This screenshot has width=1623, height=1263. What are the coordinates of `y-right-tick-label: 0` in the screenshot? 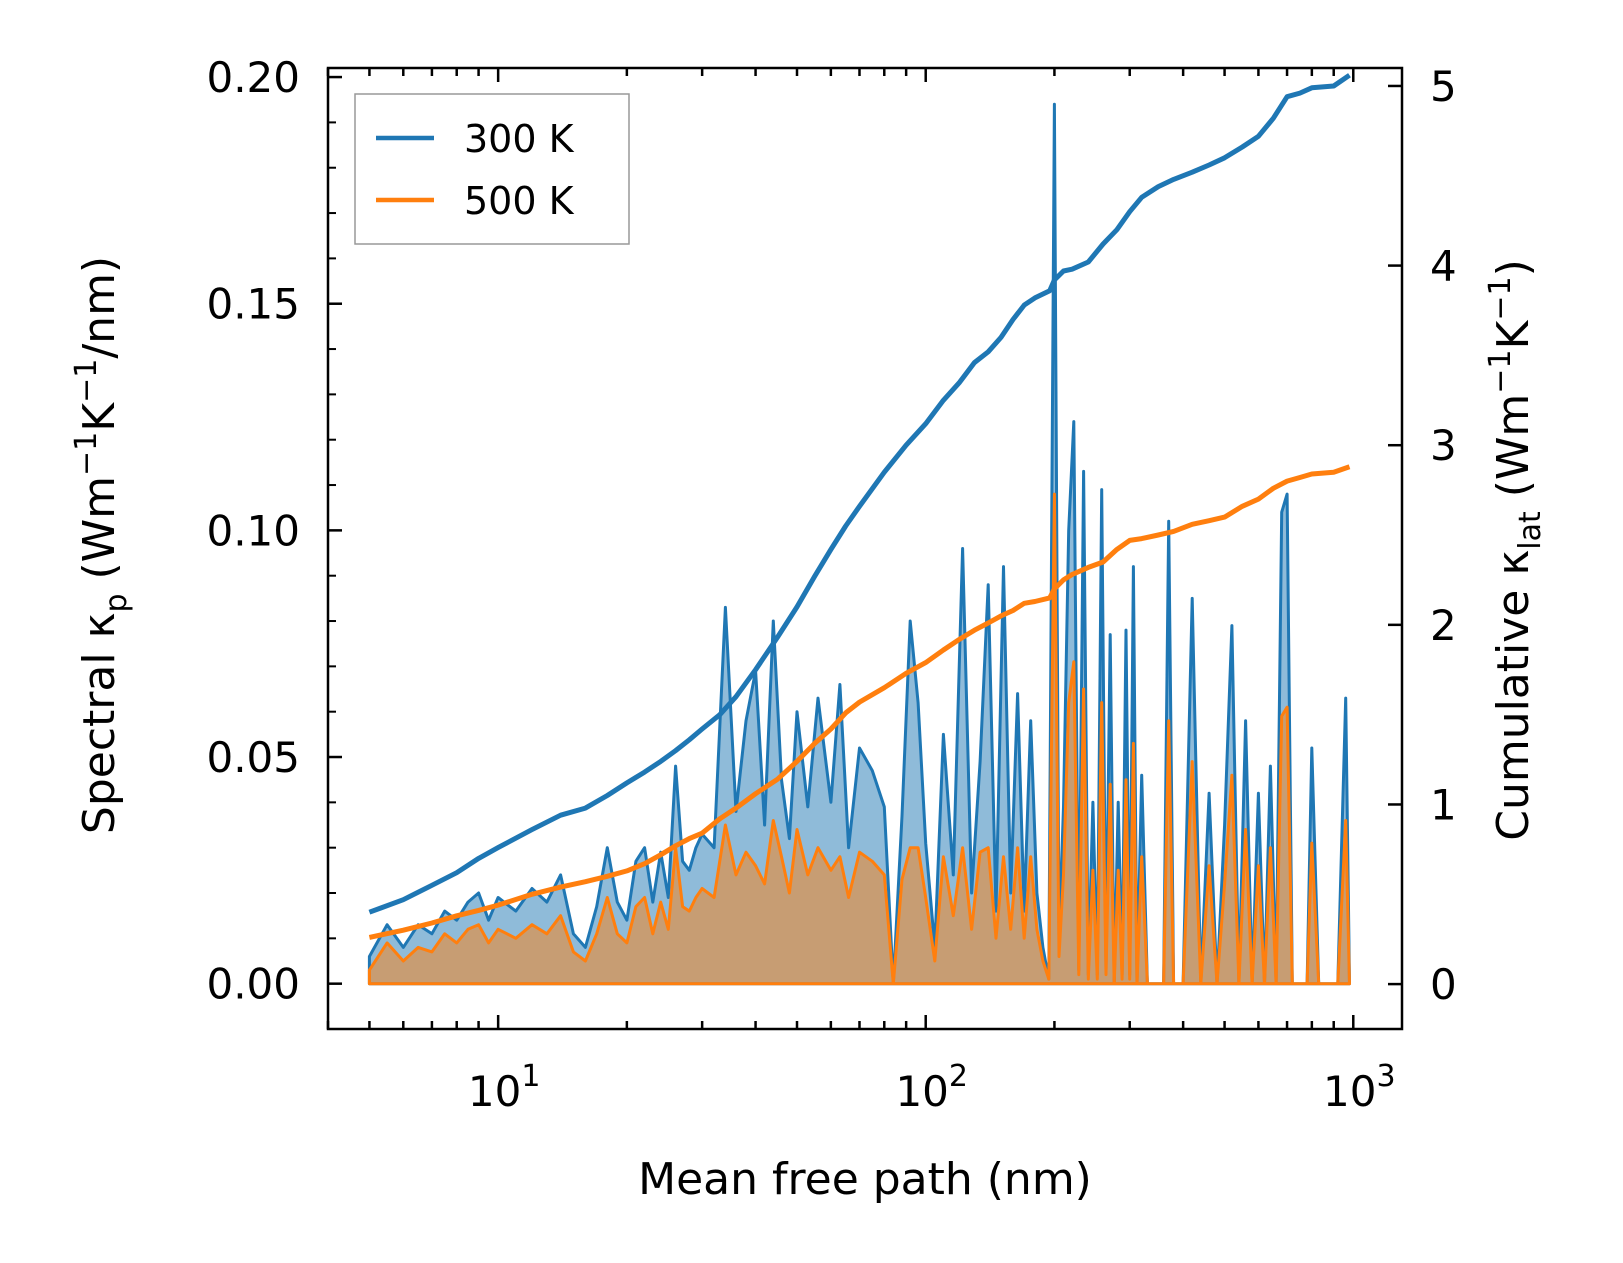 It's located at (1443, 984).